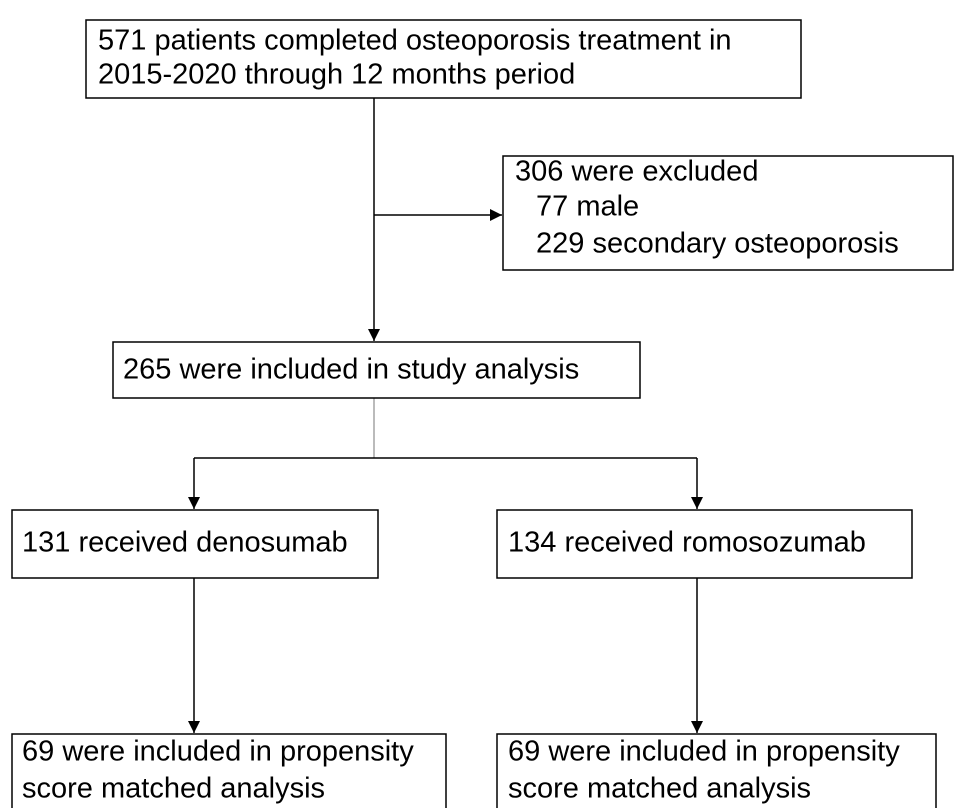 The height and width of the screenshot is (808, 961). What do you see at coordinates (185, 543) in the screenshot?
I see `box-text: 131 received denosumab` at bounding box center [185, 543].